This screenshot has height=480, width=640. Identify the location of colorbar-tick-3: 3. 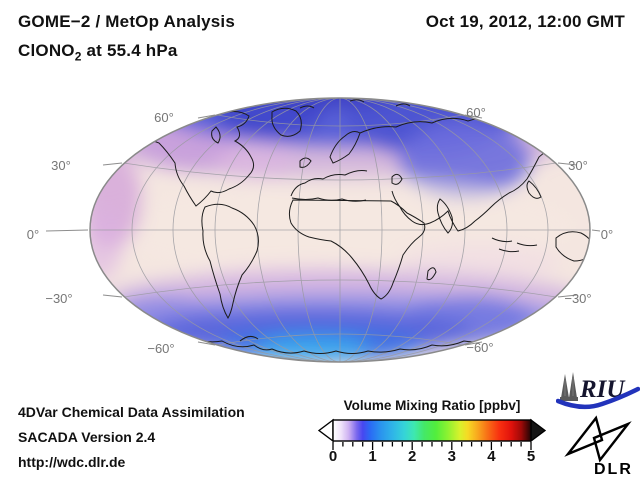
(451, 456).